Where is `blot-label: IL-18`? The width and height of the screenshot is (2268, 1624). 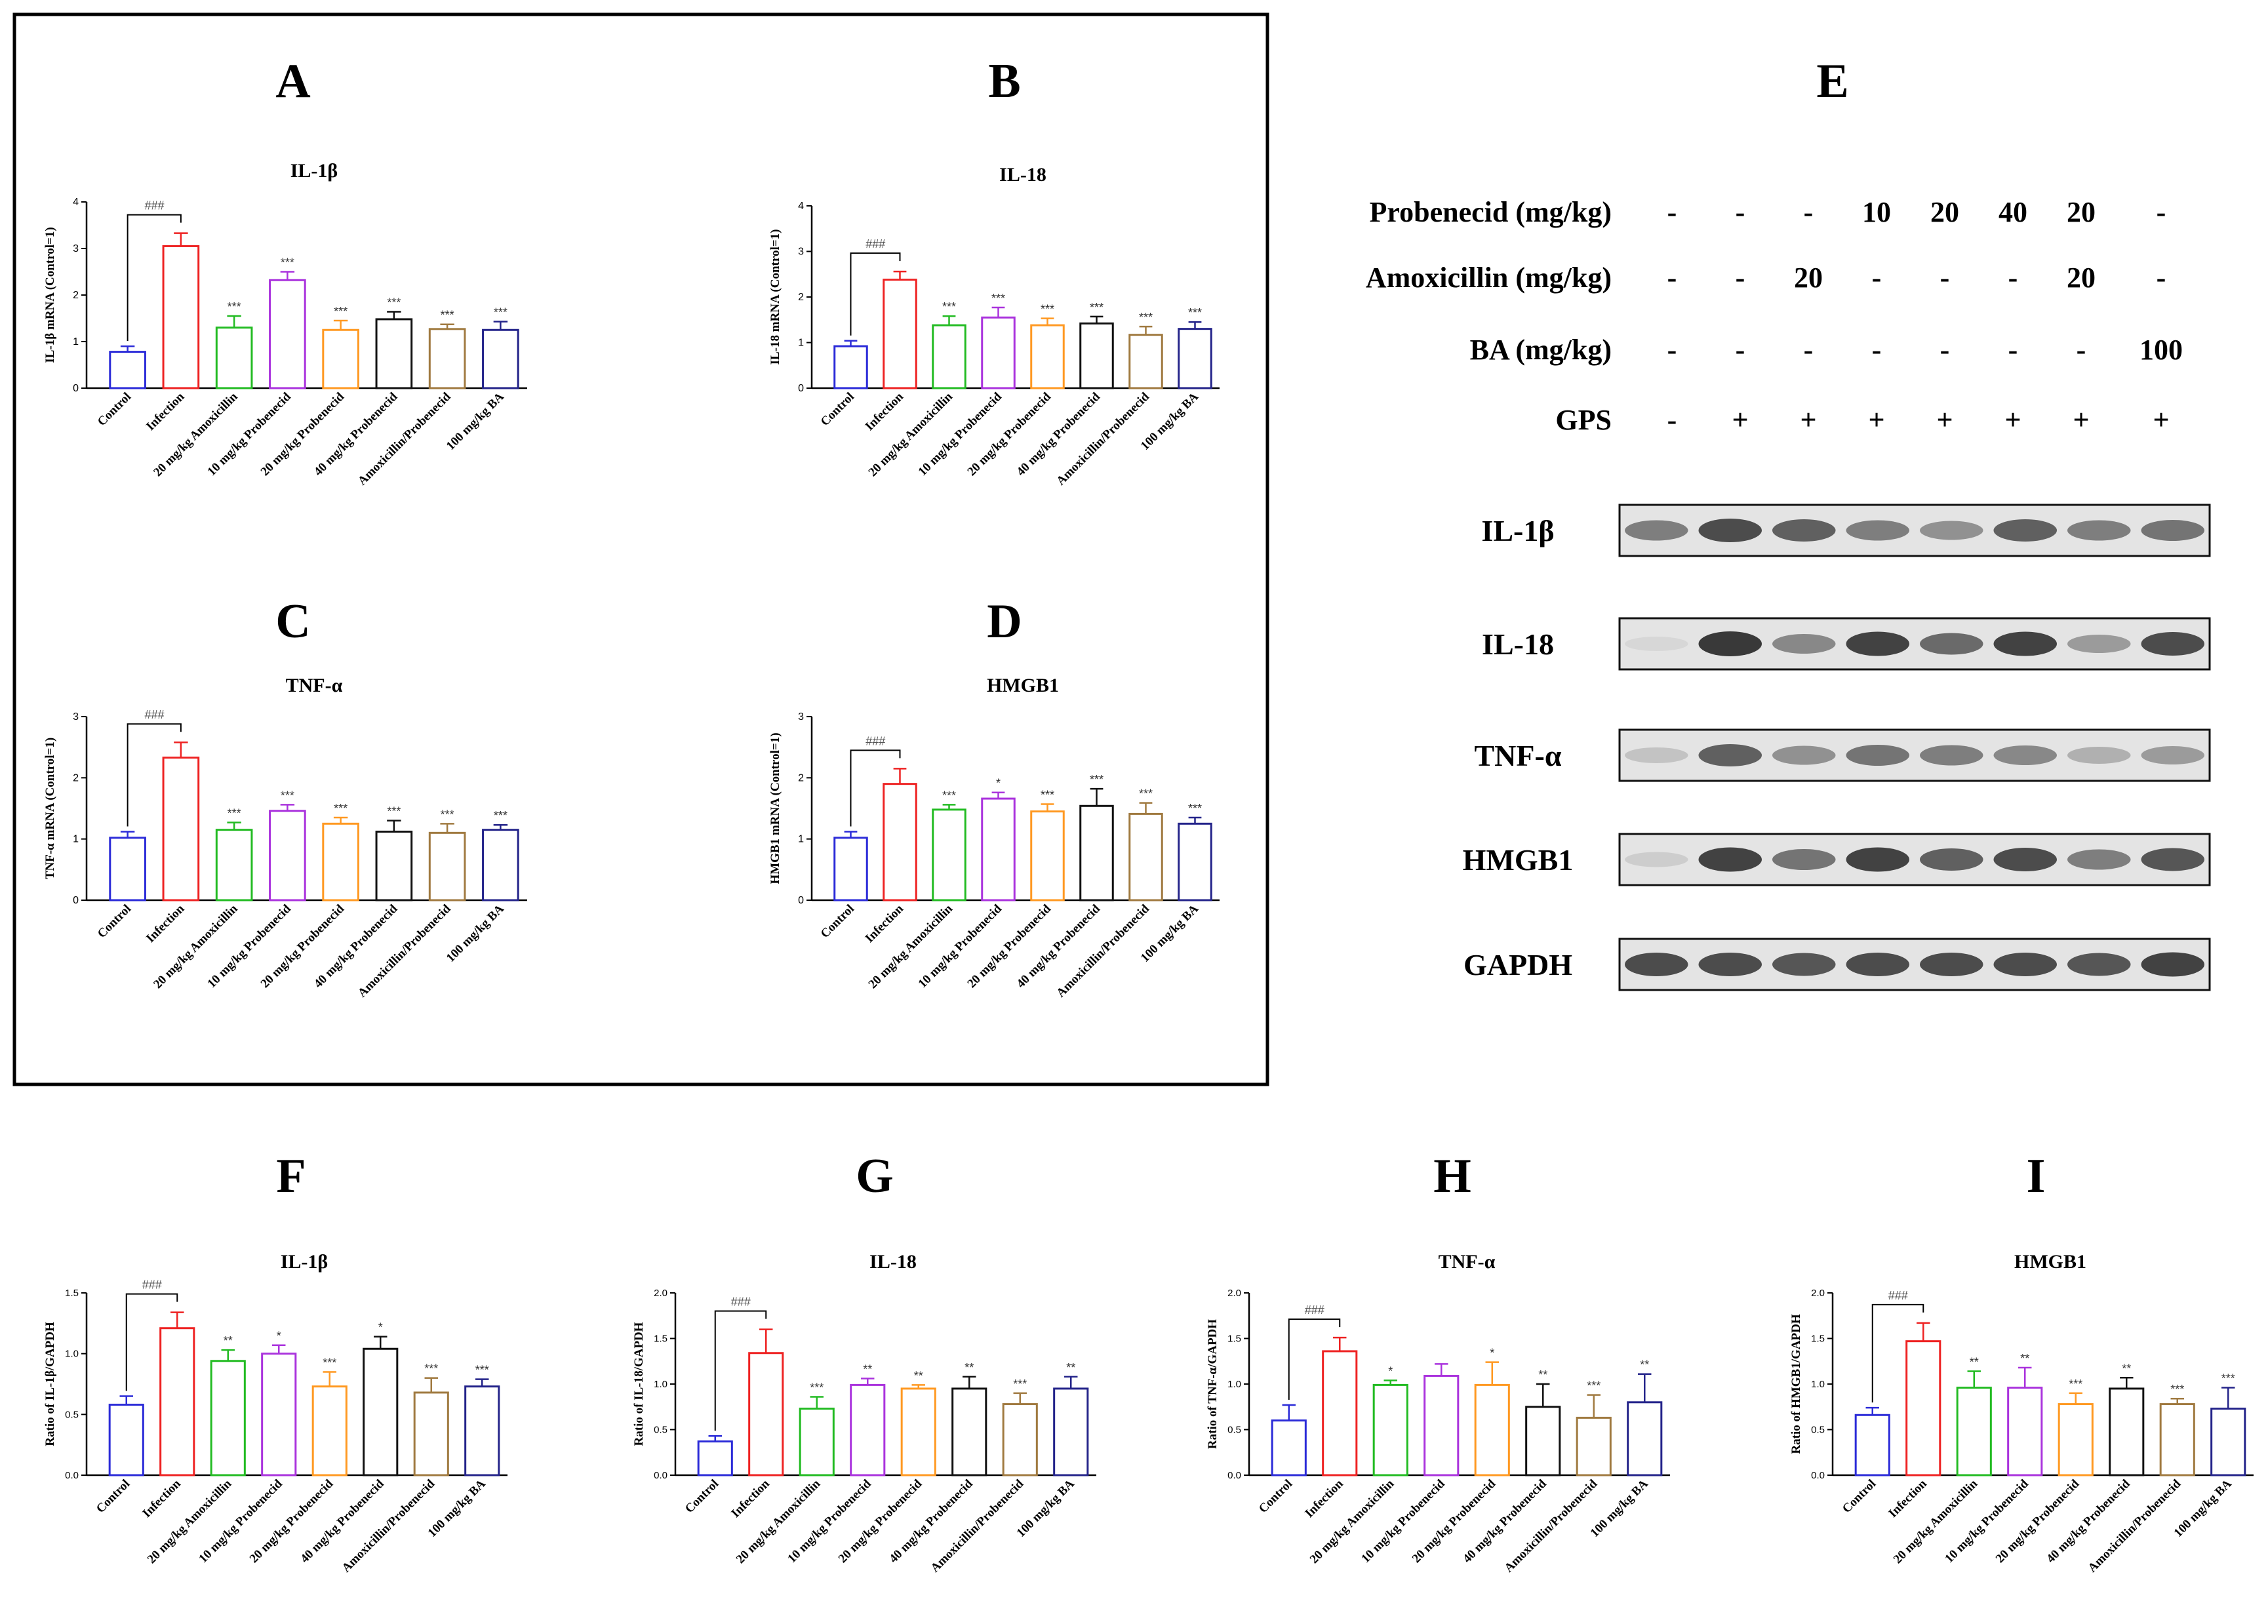
blot-label: IL-18 is located at coordinates (1518, 644).